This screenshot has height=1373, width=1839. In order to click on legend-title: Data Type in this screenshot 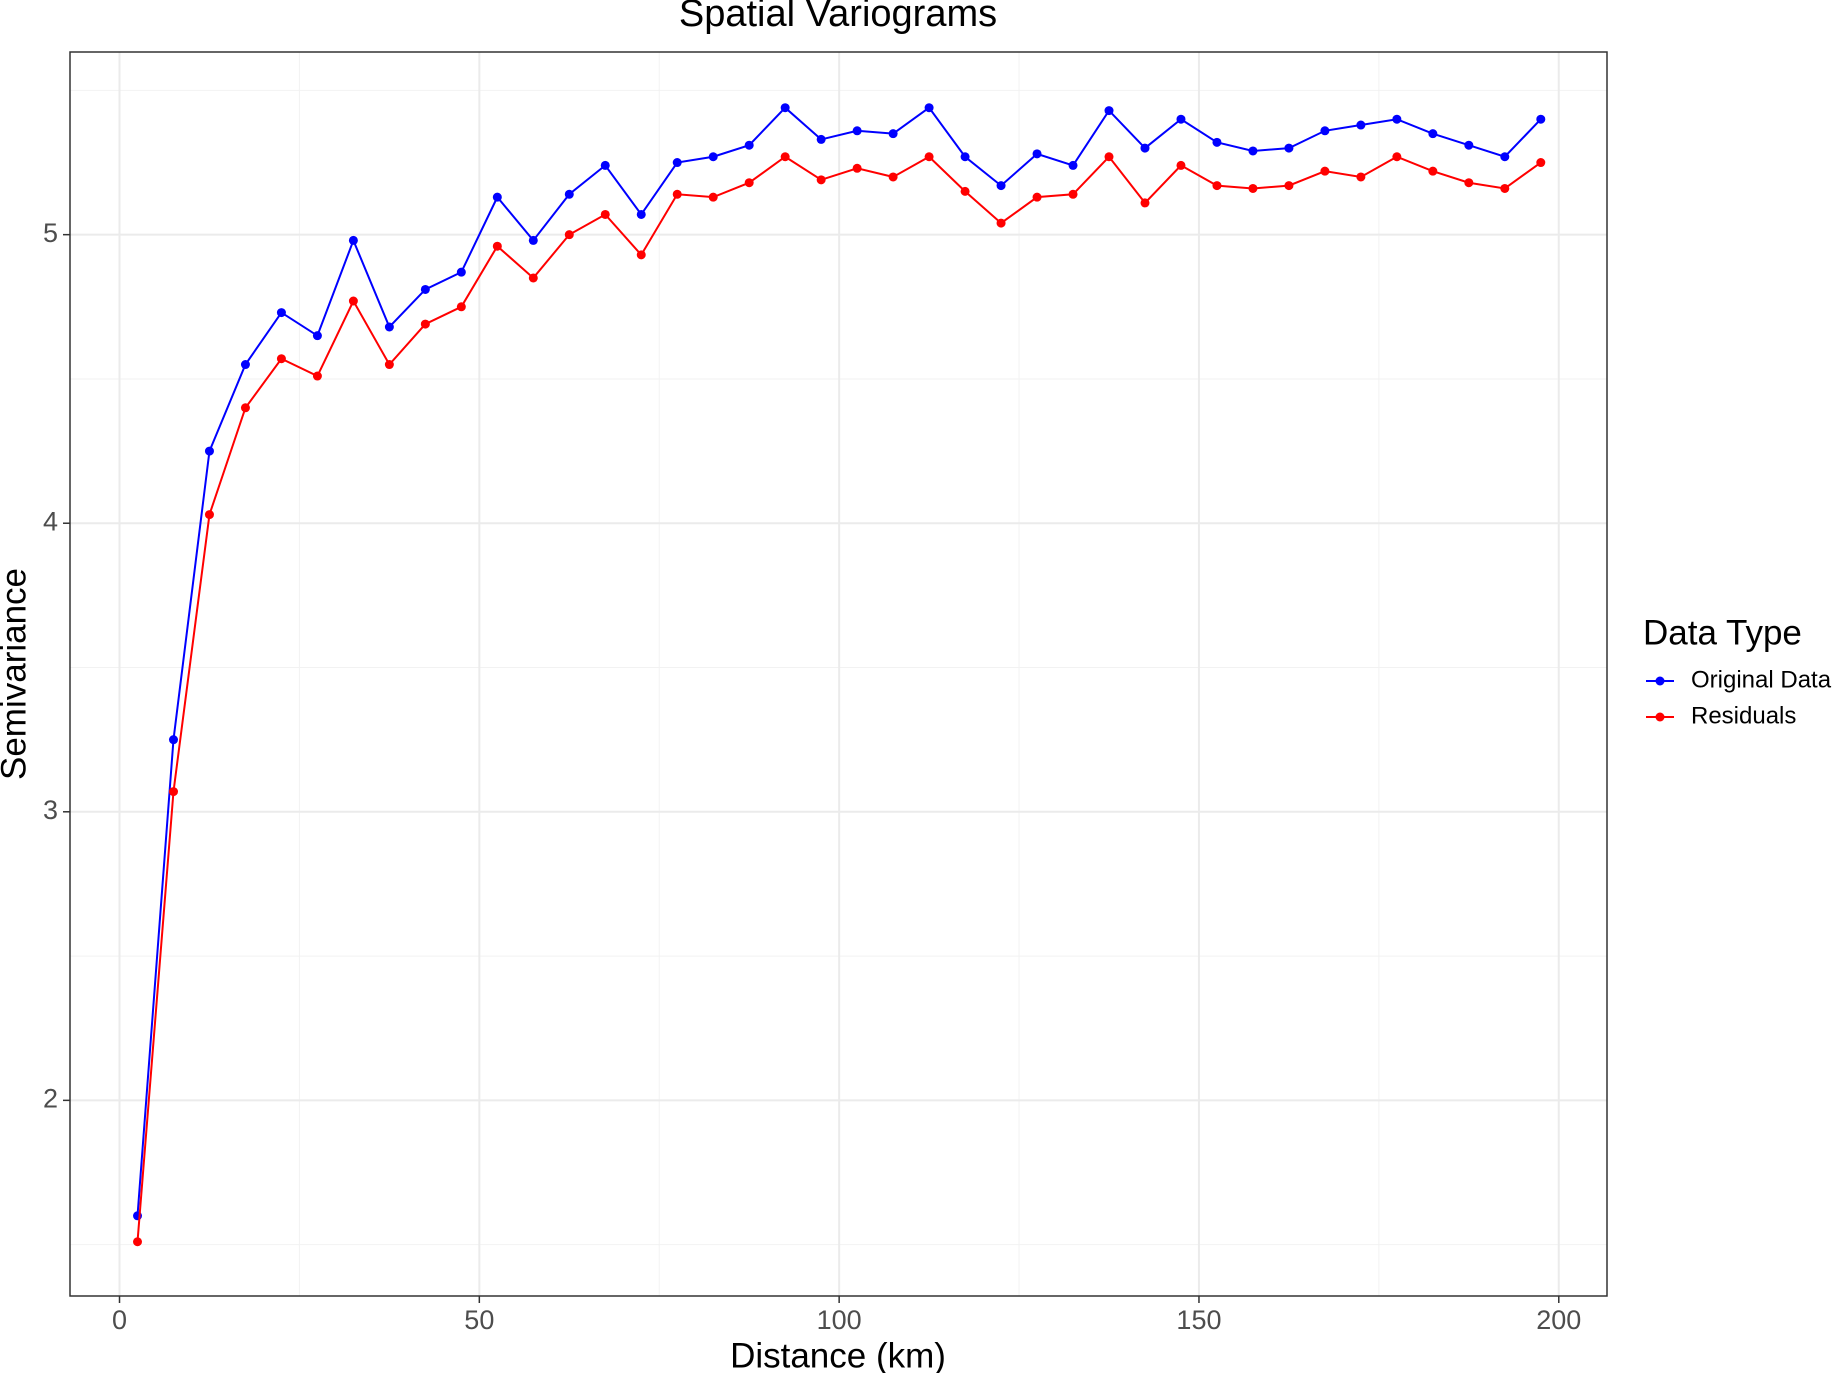, I will do `click(1722, 632)`.